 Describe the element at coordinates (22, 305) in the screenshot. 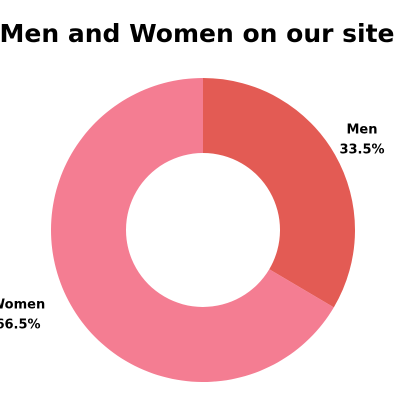

I see `slice-label: Women` at that location.